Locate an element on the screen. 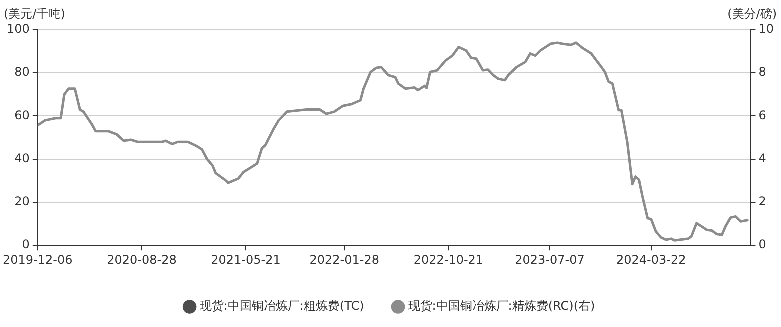  y-tick-label: 100 is located at coordinates (18, 29).